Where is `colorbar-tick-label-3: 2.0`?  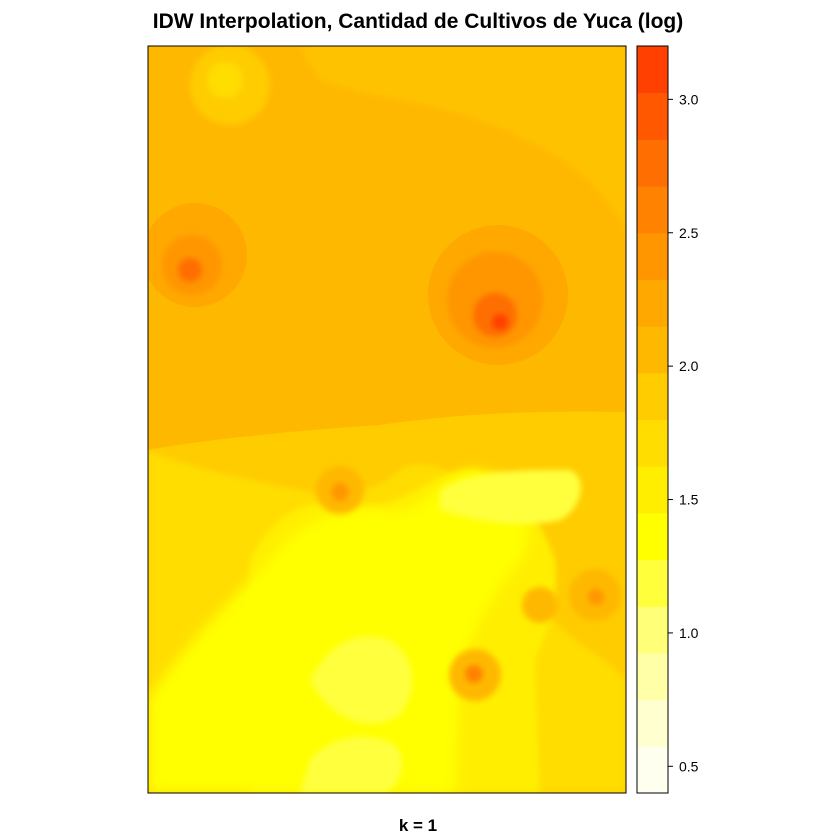
colorbar-tick-label-3: 2.0 is located at coordinates (689, 366).